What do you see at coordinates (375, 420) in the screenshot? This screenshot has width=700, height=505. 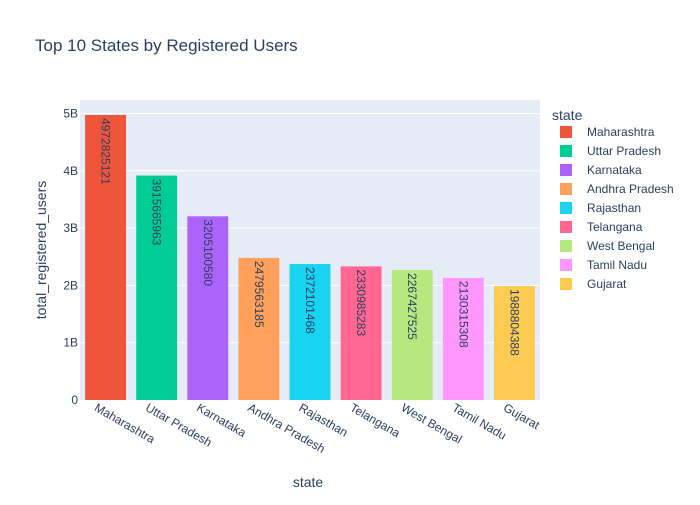 I see `x-tick-label: Telangana` at bounding box center [375, 420].